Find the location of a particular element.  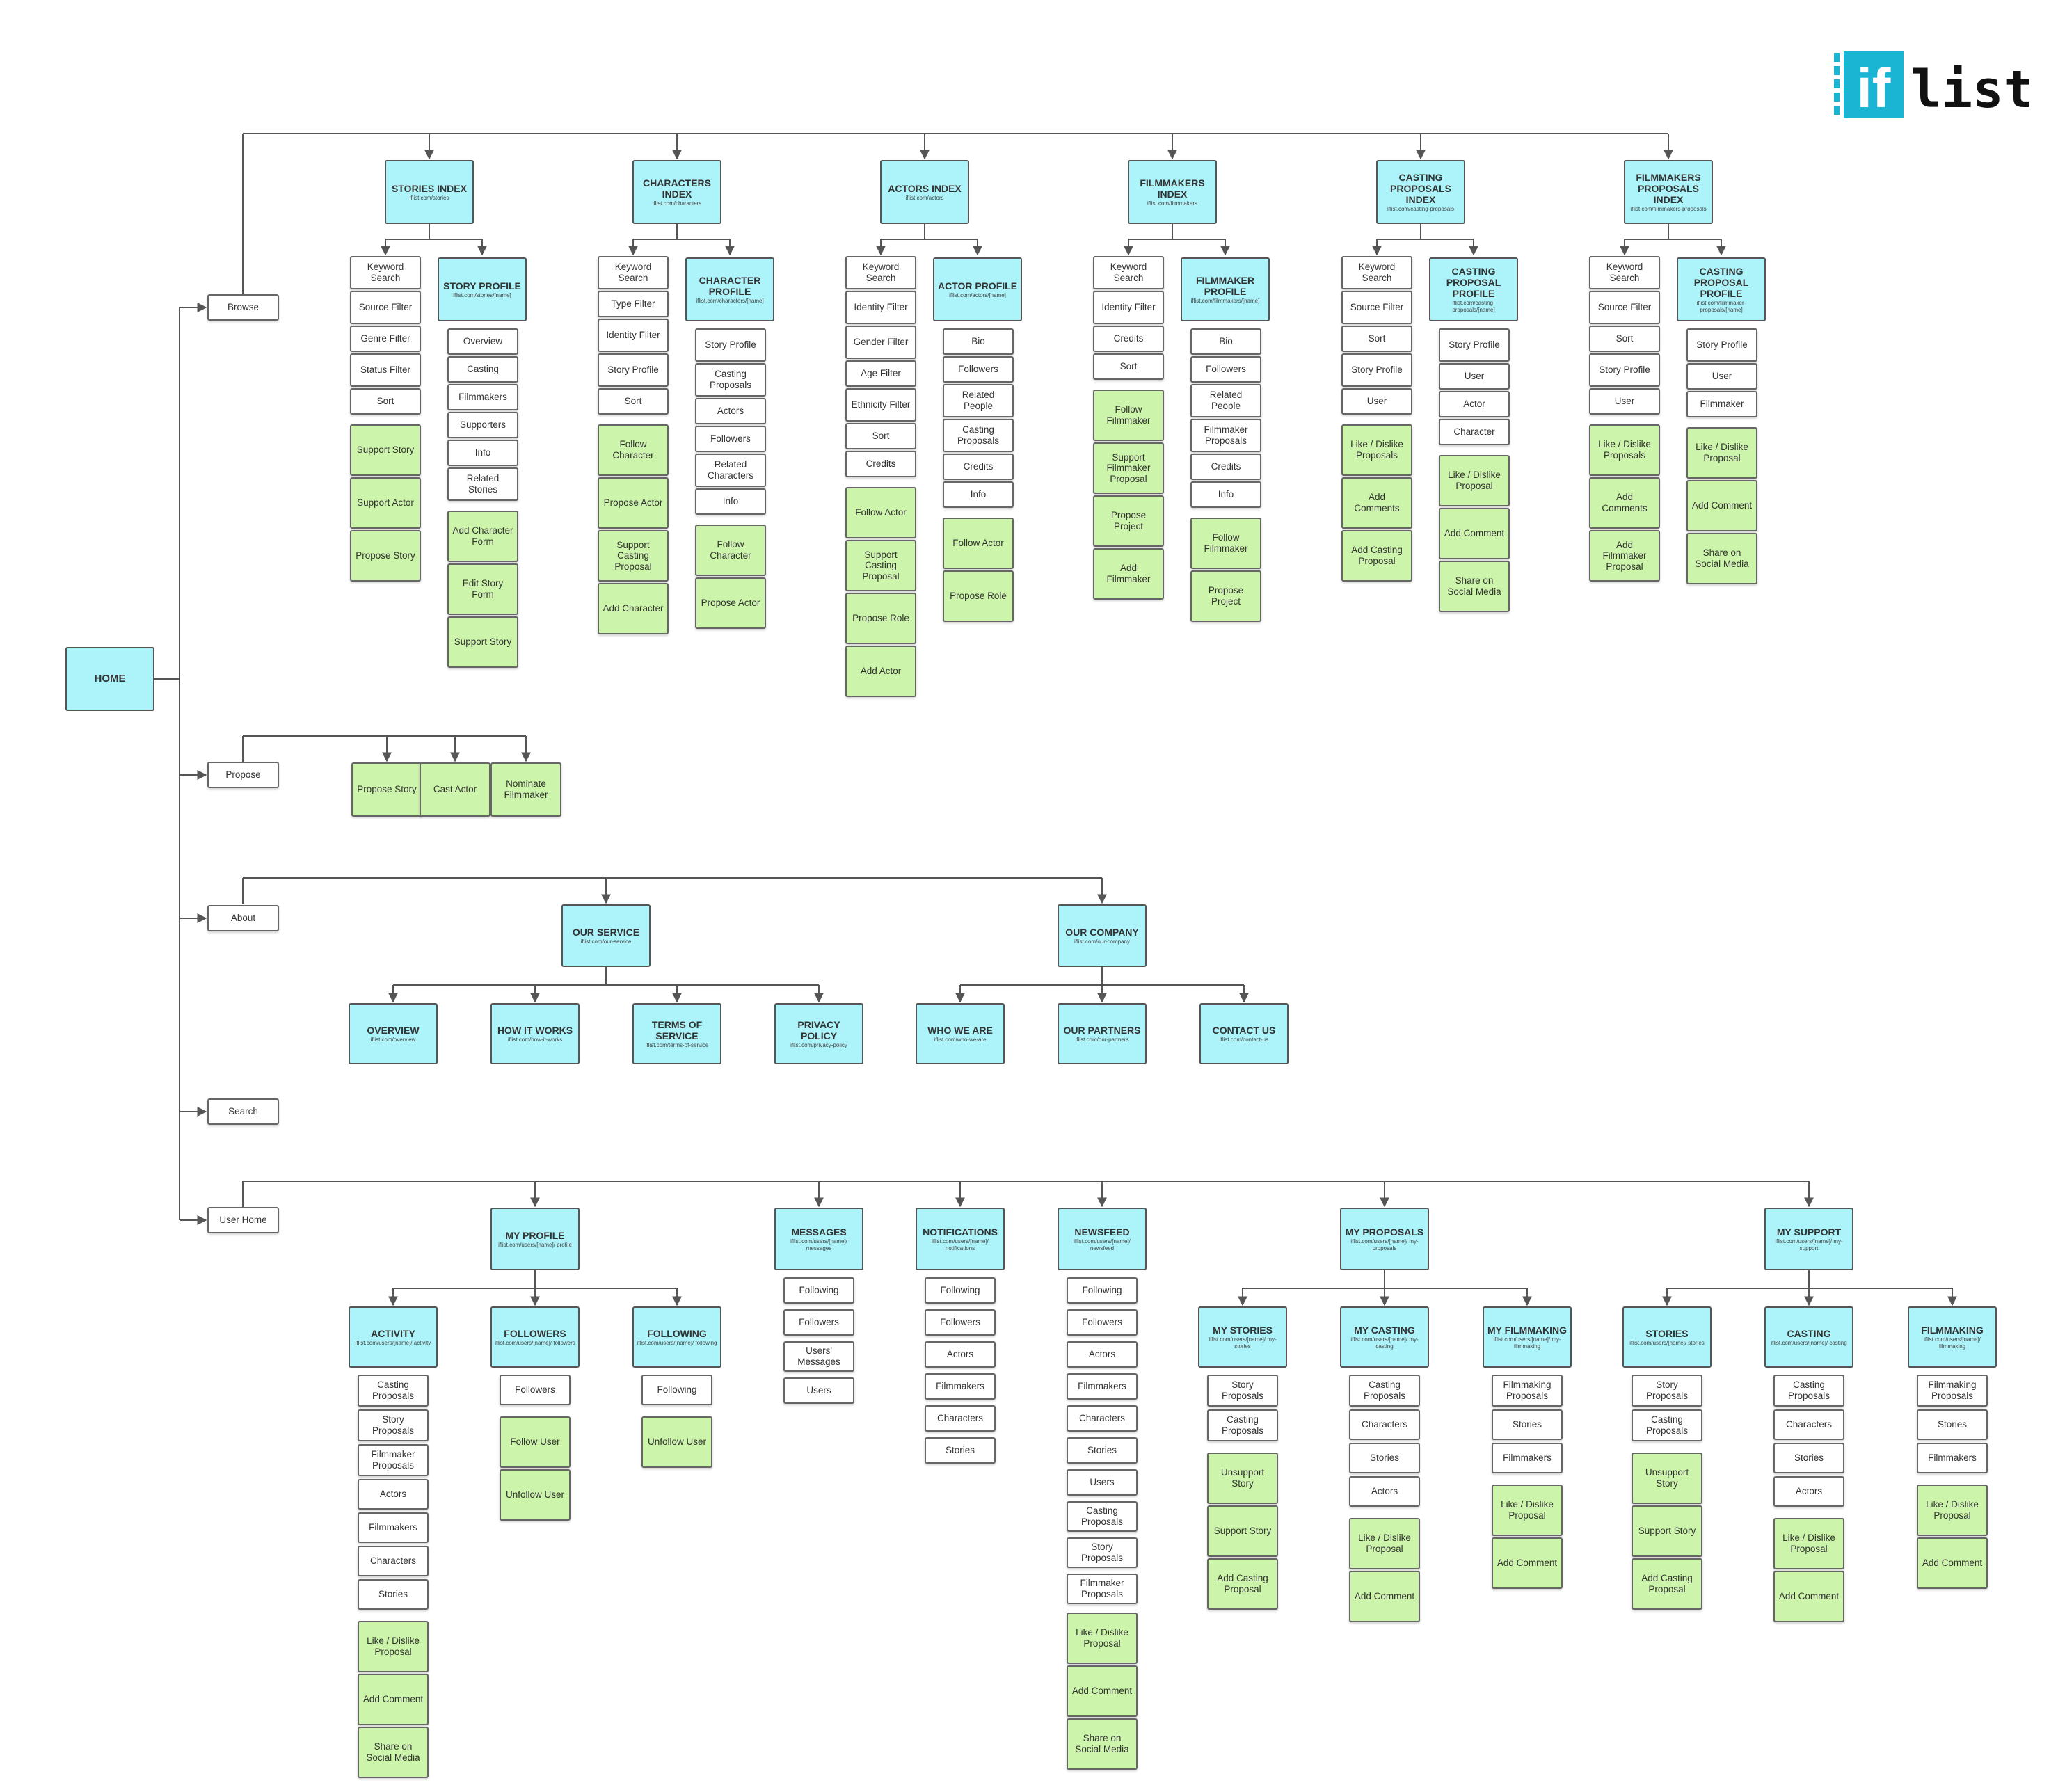

action-button: Add Filmmaker Proposal is located at coordinates (1625, 556).